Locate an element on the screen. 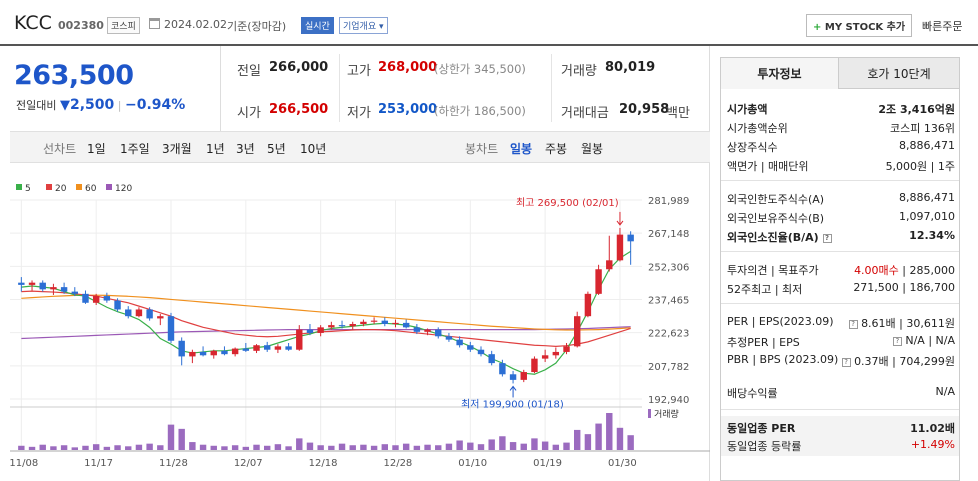  opinion: 4.00매수 is located at coordinates (876, 270).